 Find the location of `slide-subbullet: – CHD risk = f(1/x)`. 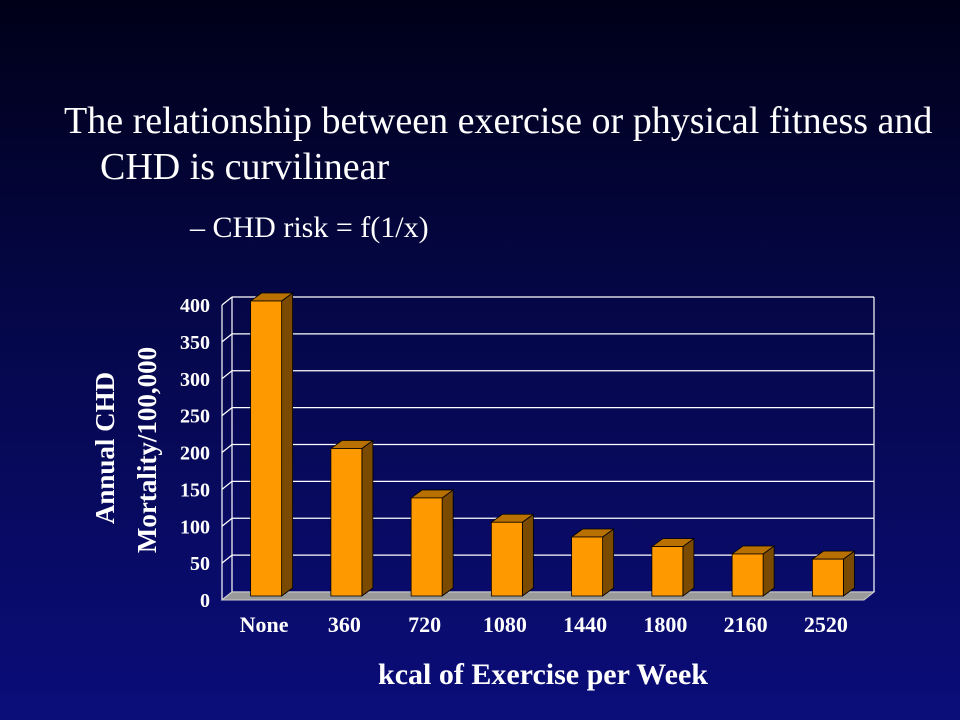

slide-subbullet: – CHD risk = f(1/x) is located at coordinates (309, 227).